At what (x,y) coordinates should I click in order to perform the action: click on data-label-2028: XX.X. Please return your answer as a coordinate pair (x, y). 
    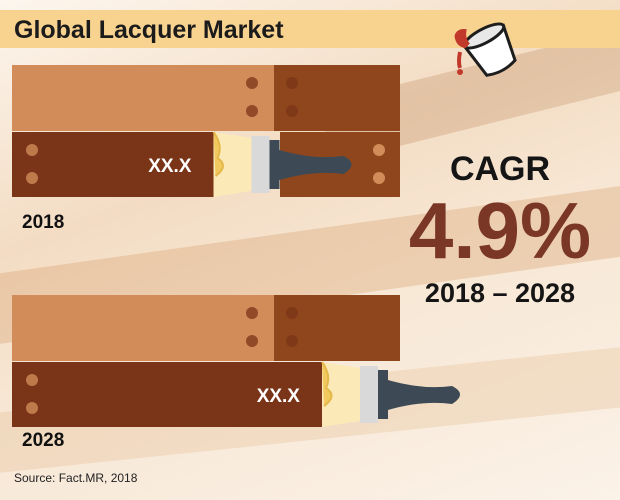
    Looking at the image, I should click on (279, 396).